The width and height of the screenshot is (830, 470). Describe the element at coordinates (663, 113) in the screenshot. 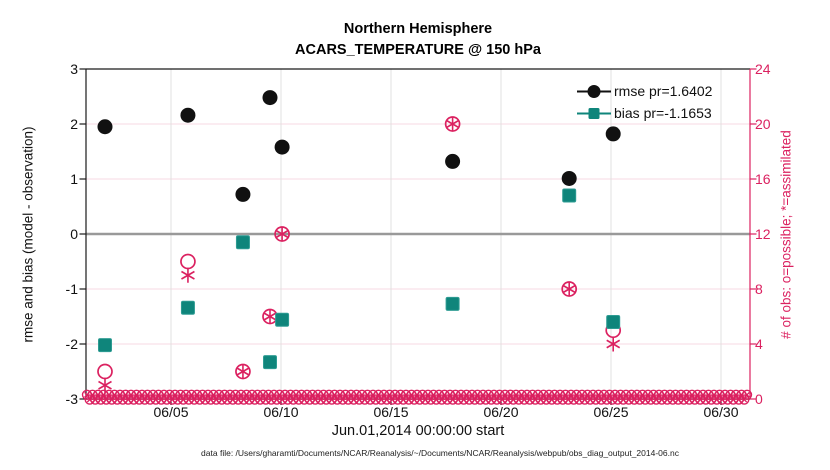

I see `legend-label-bias: bias pr=-1.1653` at that location.